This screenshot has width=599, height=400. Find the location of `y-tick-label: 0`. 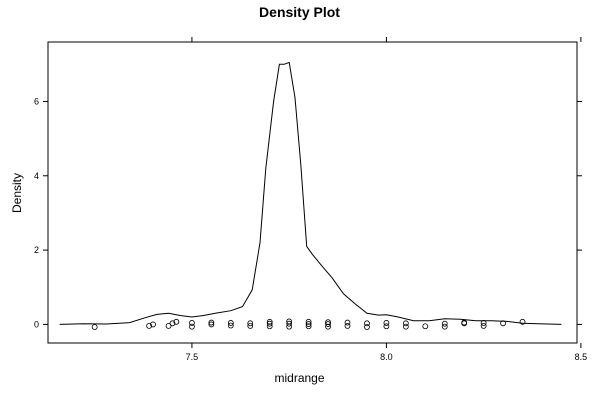

y-tick-label: 0 is located at coordinates (36, 324).